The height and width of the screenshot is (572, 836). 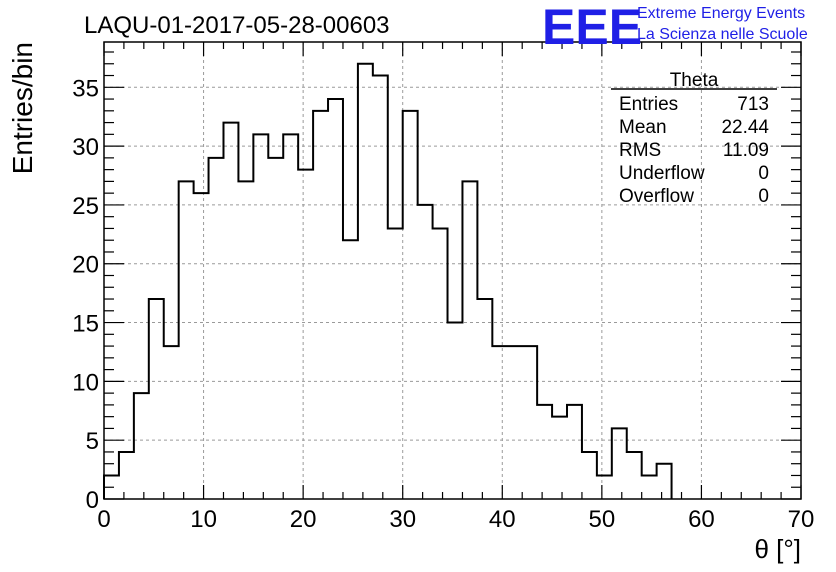 What do you see at coordinates (777, 549) in the screenshot?
I see `x-axis-label: θ [°]` at bounding box center [777, 549].